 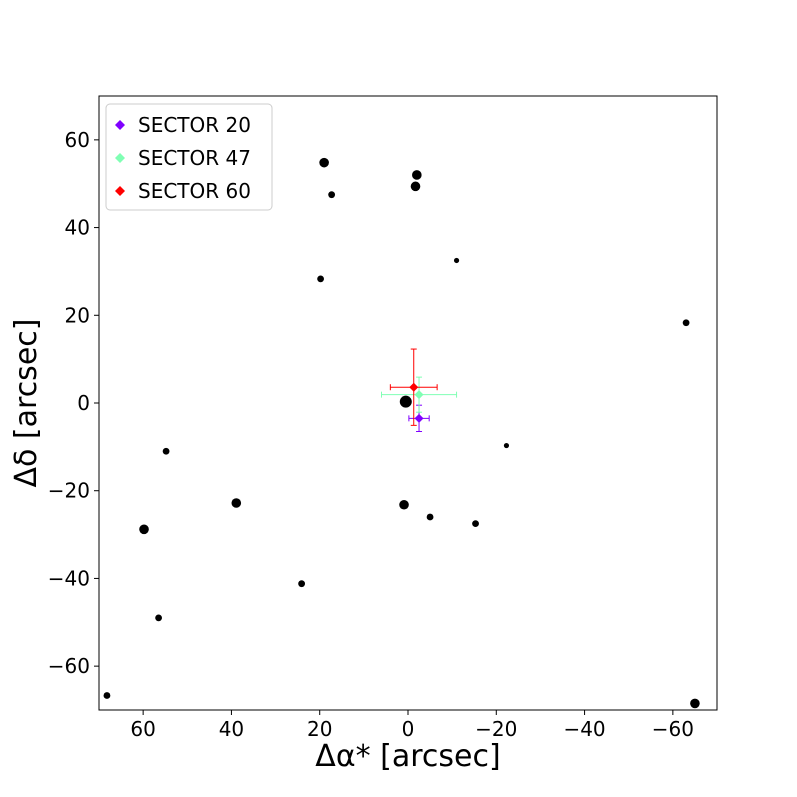 What do you see at coordinates (194, 158) in the screenshot?
I see `legend-label: SECTOR 47` at bounding box center [194, 158].